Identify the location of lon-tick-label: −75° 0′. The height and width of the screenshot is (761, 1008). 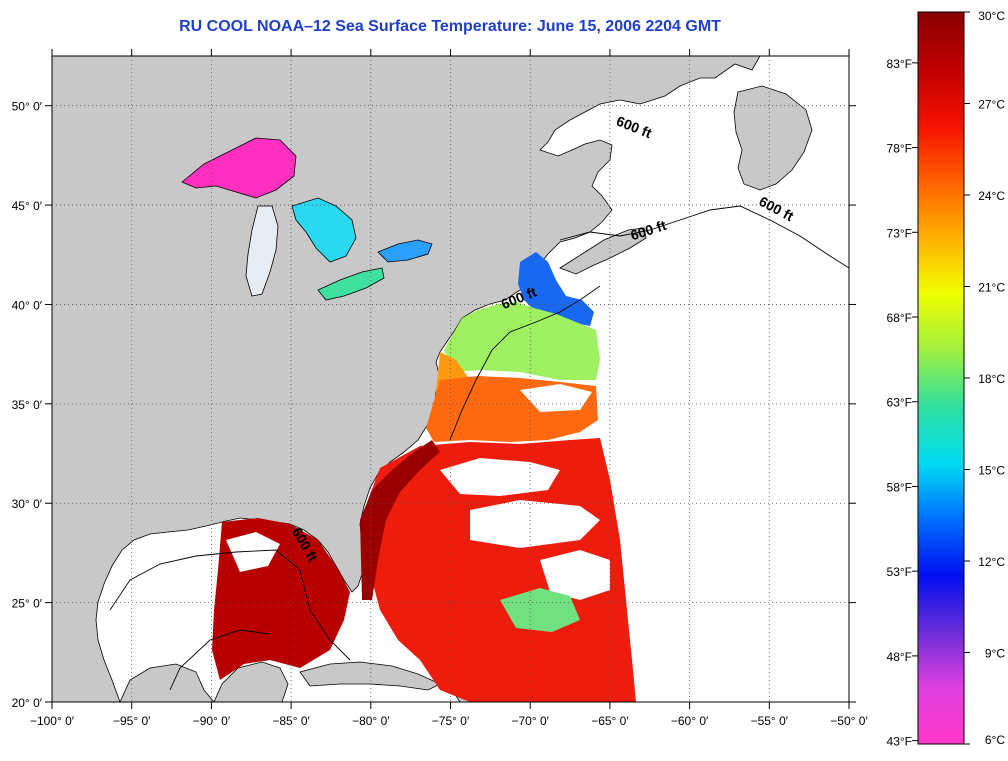
(451, 721).